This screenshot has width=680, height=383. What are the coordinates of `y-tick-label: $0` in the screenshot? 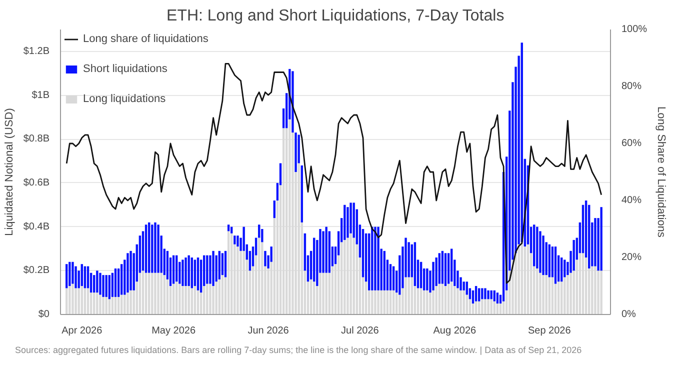 It's located at (44, 314).